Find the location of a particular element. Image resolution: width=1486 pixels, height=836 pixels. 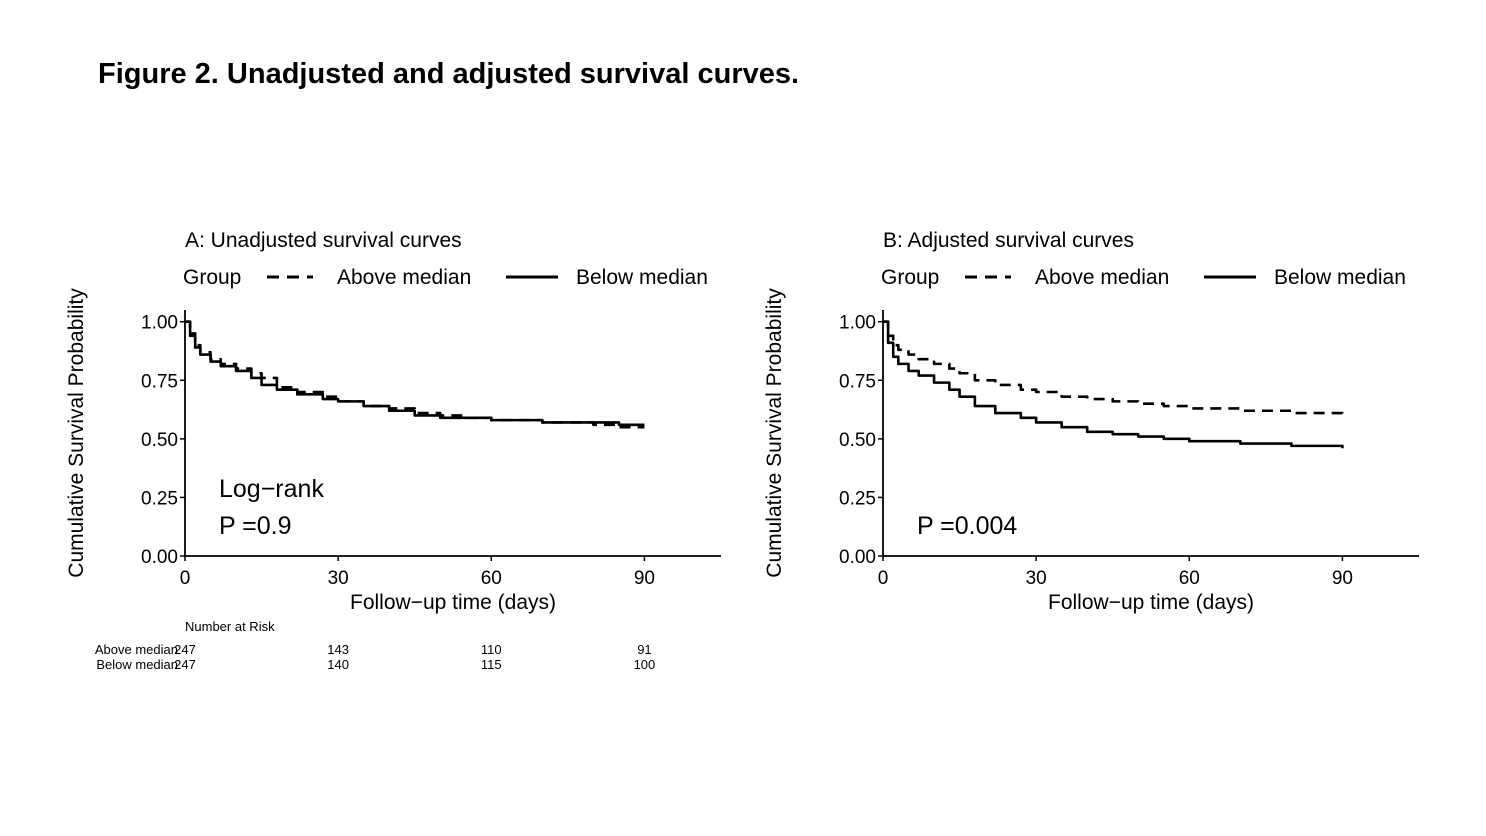

panel-b-annotation: P =0.004 is located at coordinates (967, 526).